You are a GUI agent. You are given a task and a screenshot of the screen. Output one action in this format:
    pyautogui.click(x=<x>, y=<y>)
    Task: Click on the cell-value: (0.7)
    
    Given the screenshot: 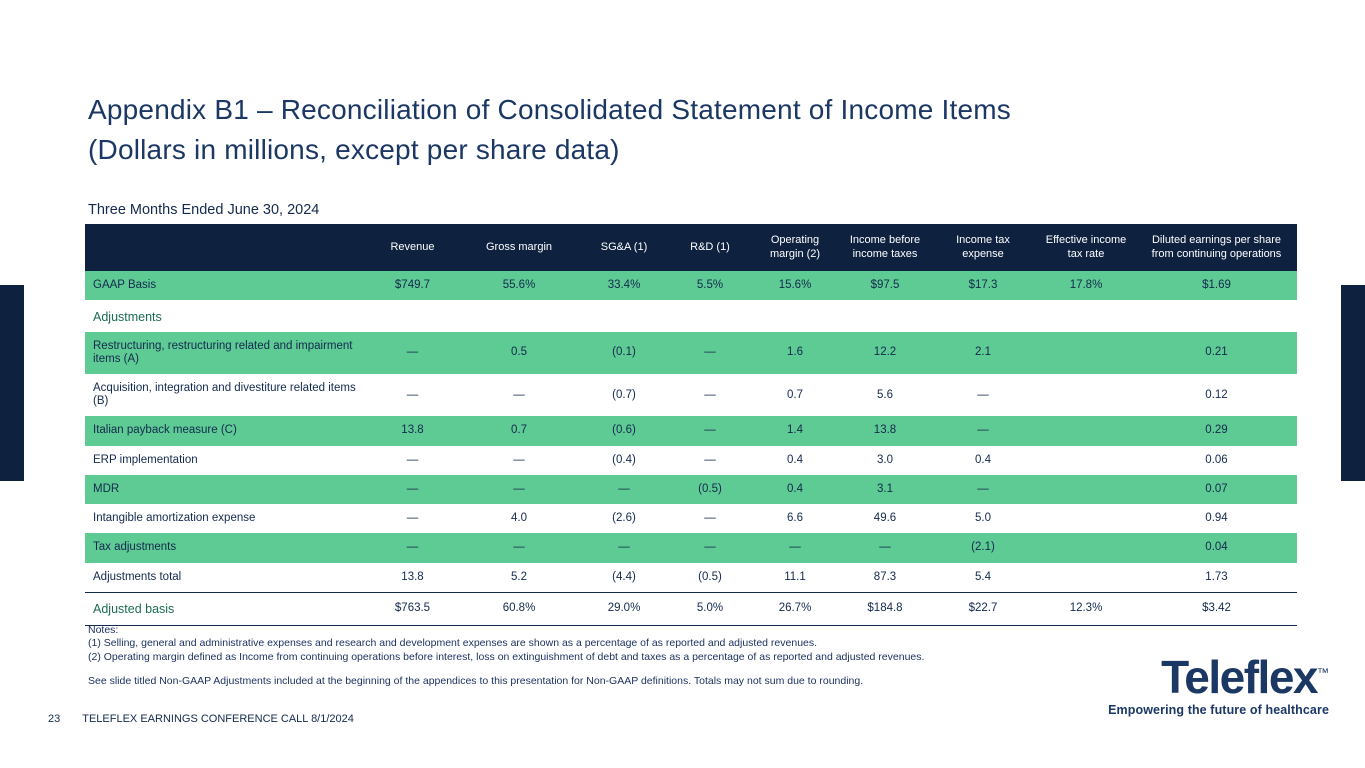 What is the action you would take?
    pyautogui.click(x=624, y=395)
    